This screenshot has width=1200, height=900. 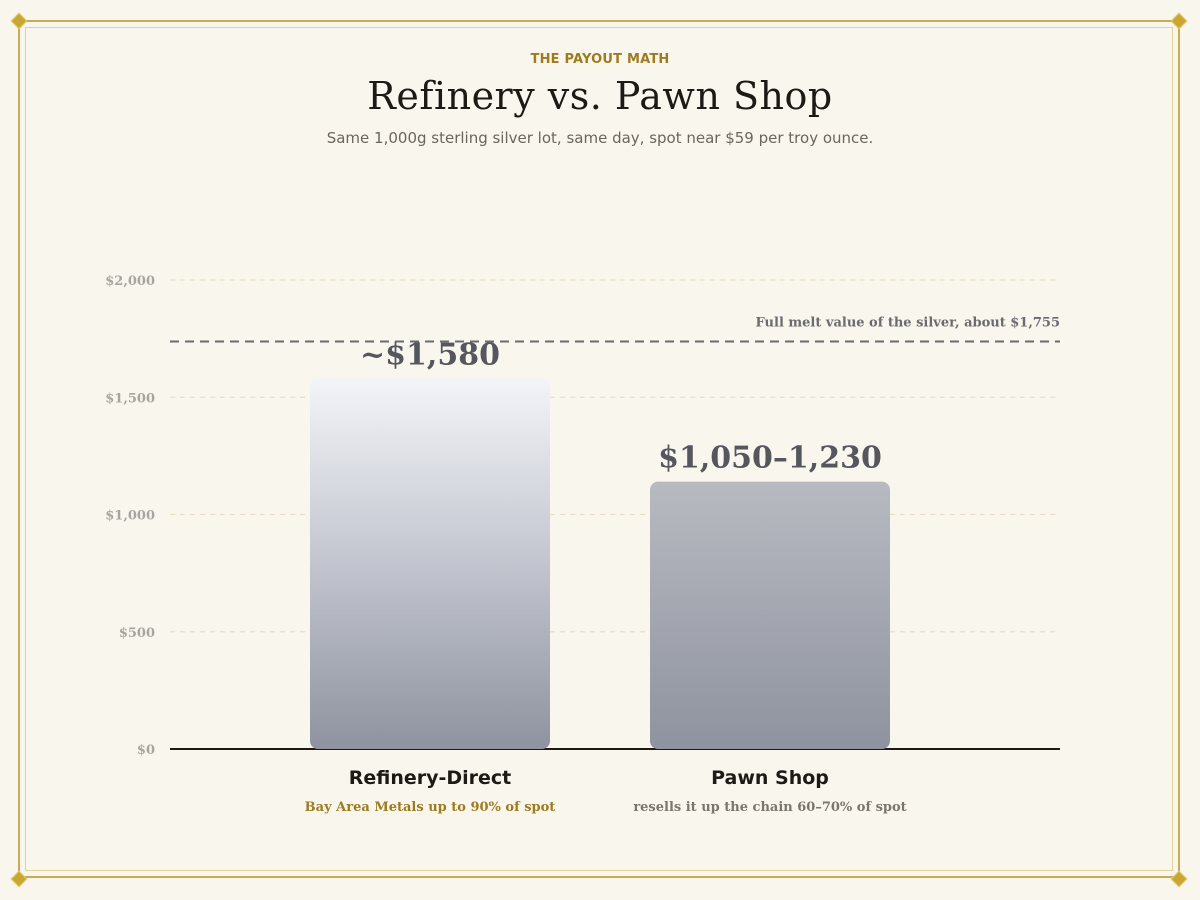 I want to click on y-tick-label: $1,500, so click(x=130, y=398).